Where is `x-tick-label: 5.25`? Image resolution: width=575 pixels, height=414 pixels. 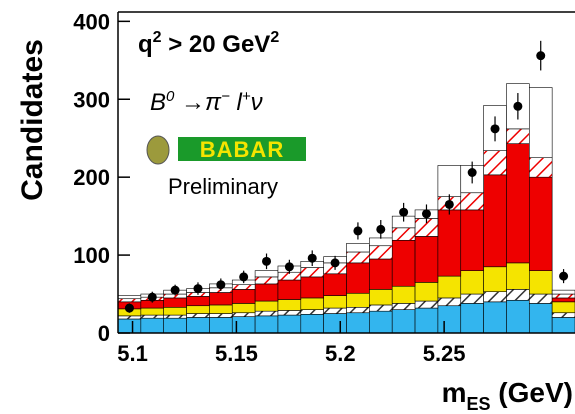
x-tick-label: 5.25 is located at coordinates (444, 353).